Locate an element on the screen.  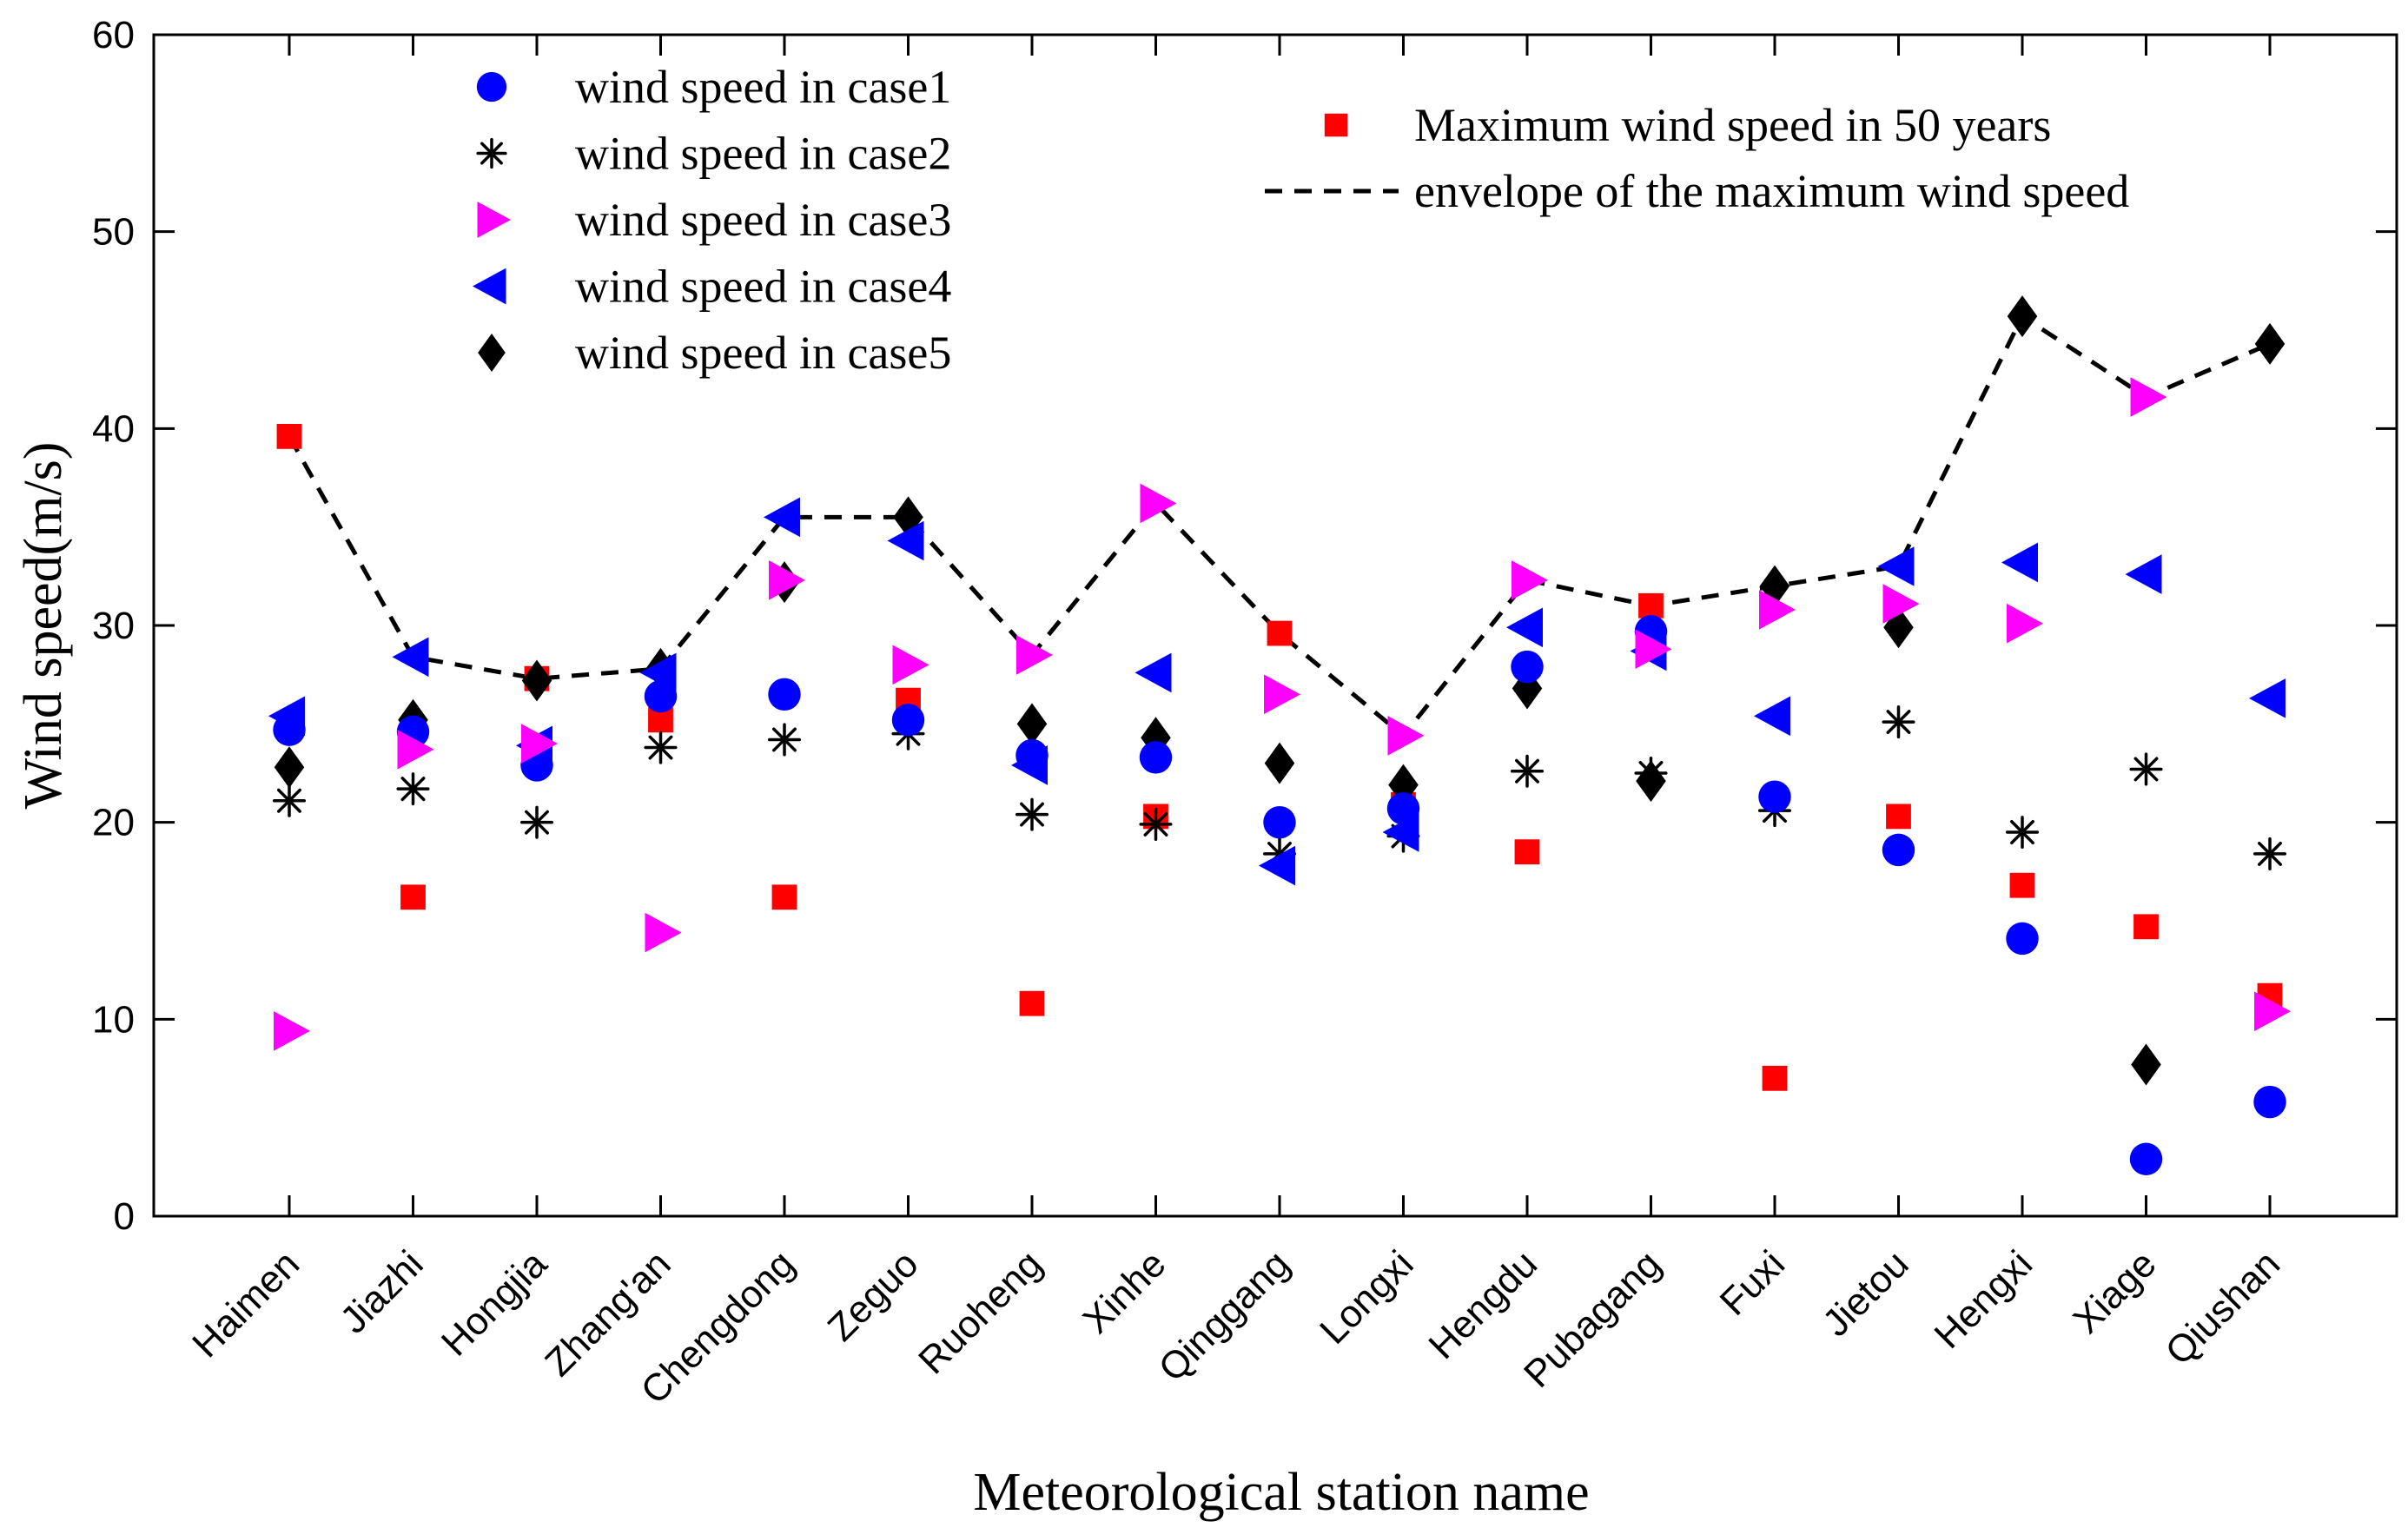
y-tick-label: 10 is located at coordinates (113, 1020).